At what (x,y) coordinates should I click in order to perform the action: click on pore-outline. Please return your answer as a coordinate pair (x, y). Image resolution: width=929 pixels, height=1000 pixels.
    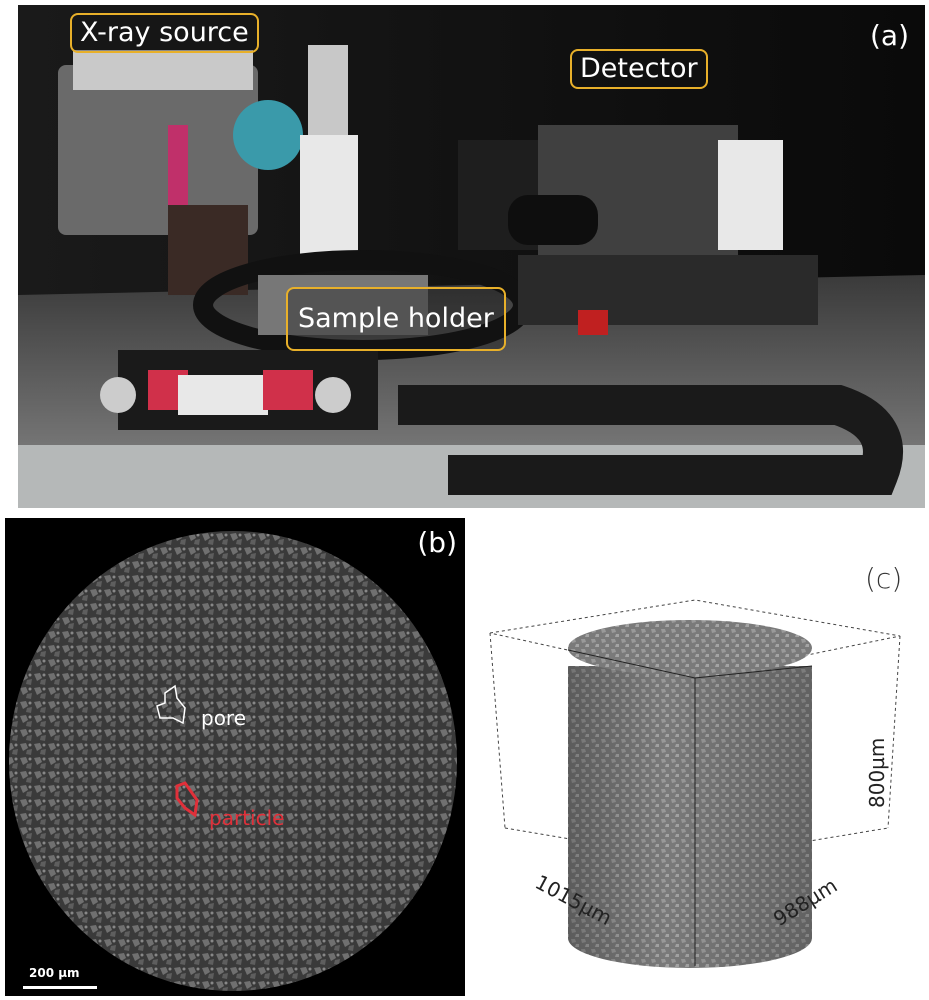
    Looking at the image, I should click on (171, 704).